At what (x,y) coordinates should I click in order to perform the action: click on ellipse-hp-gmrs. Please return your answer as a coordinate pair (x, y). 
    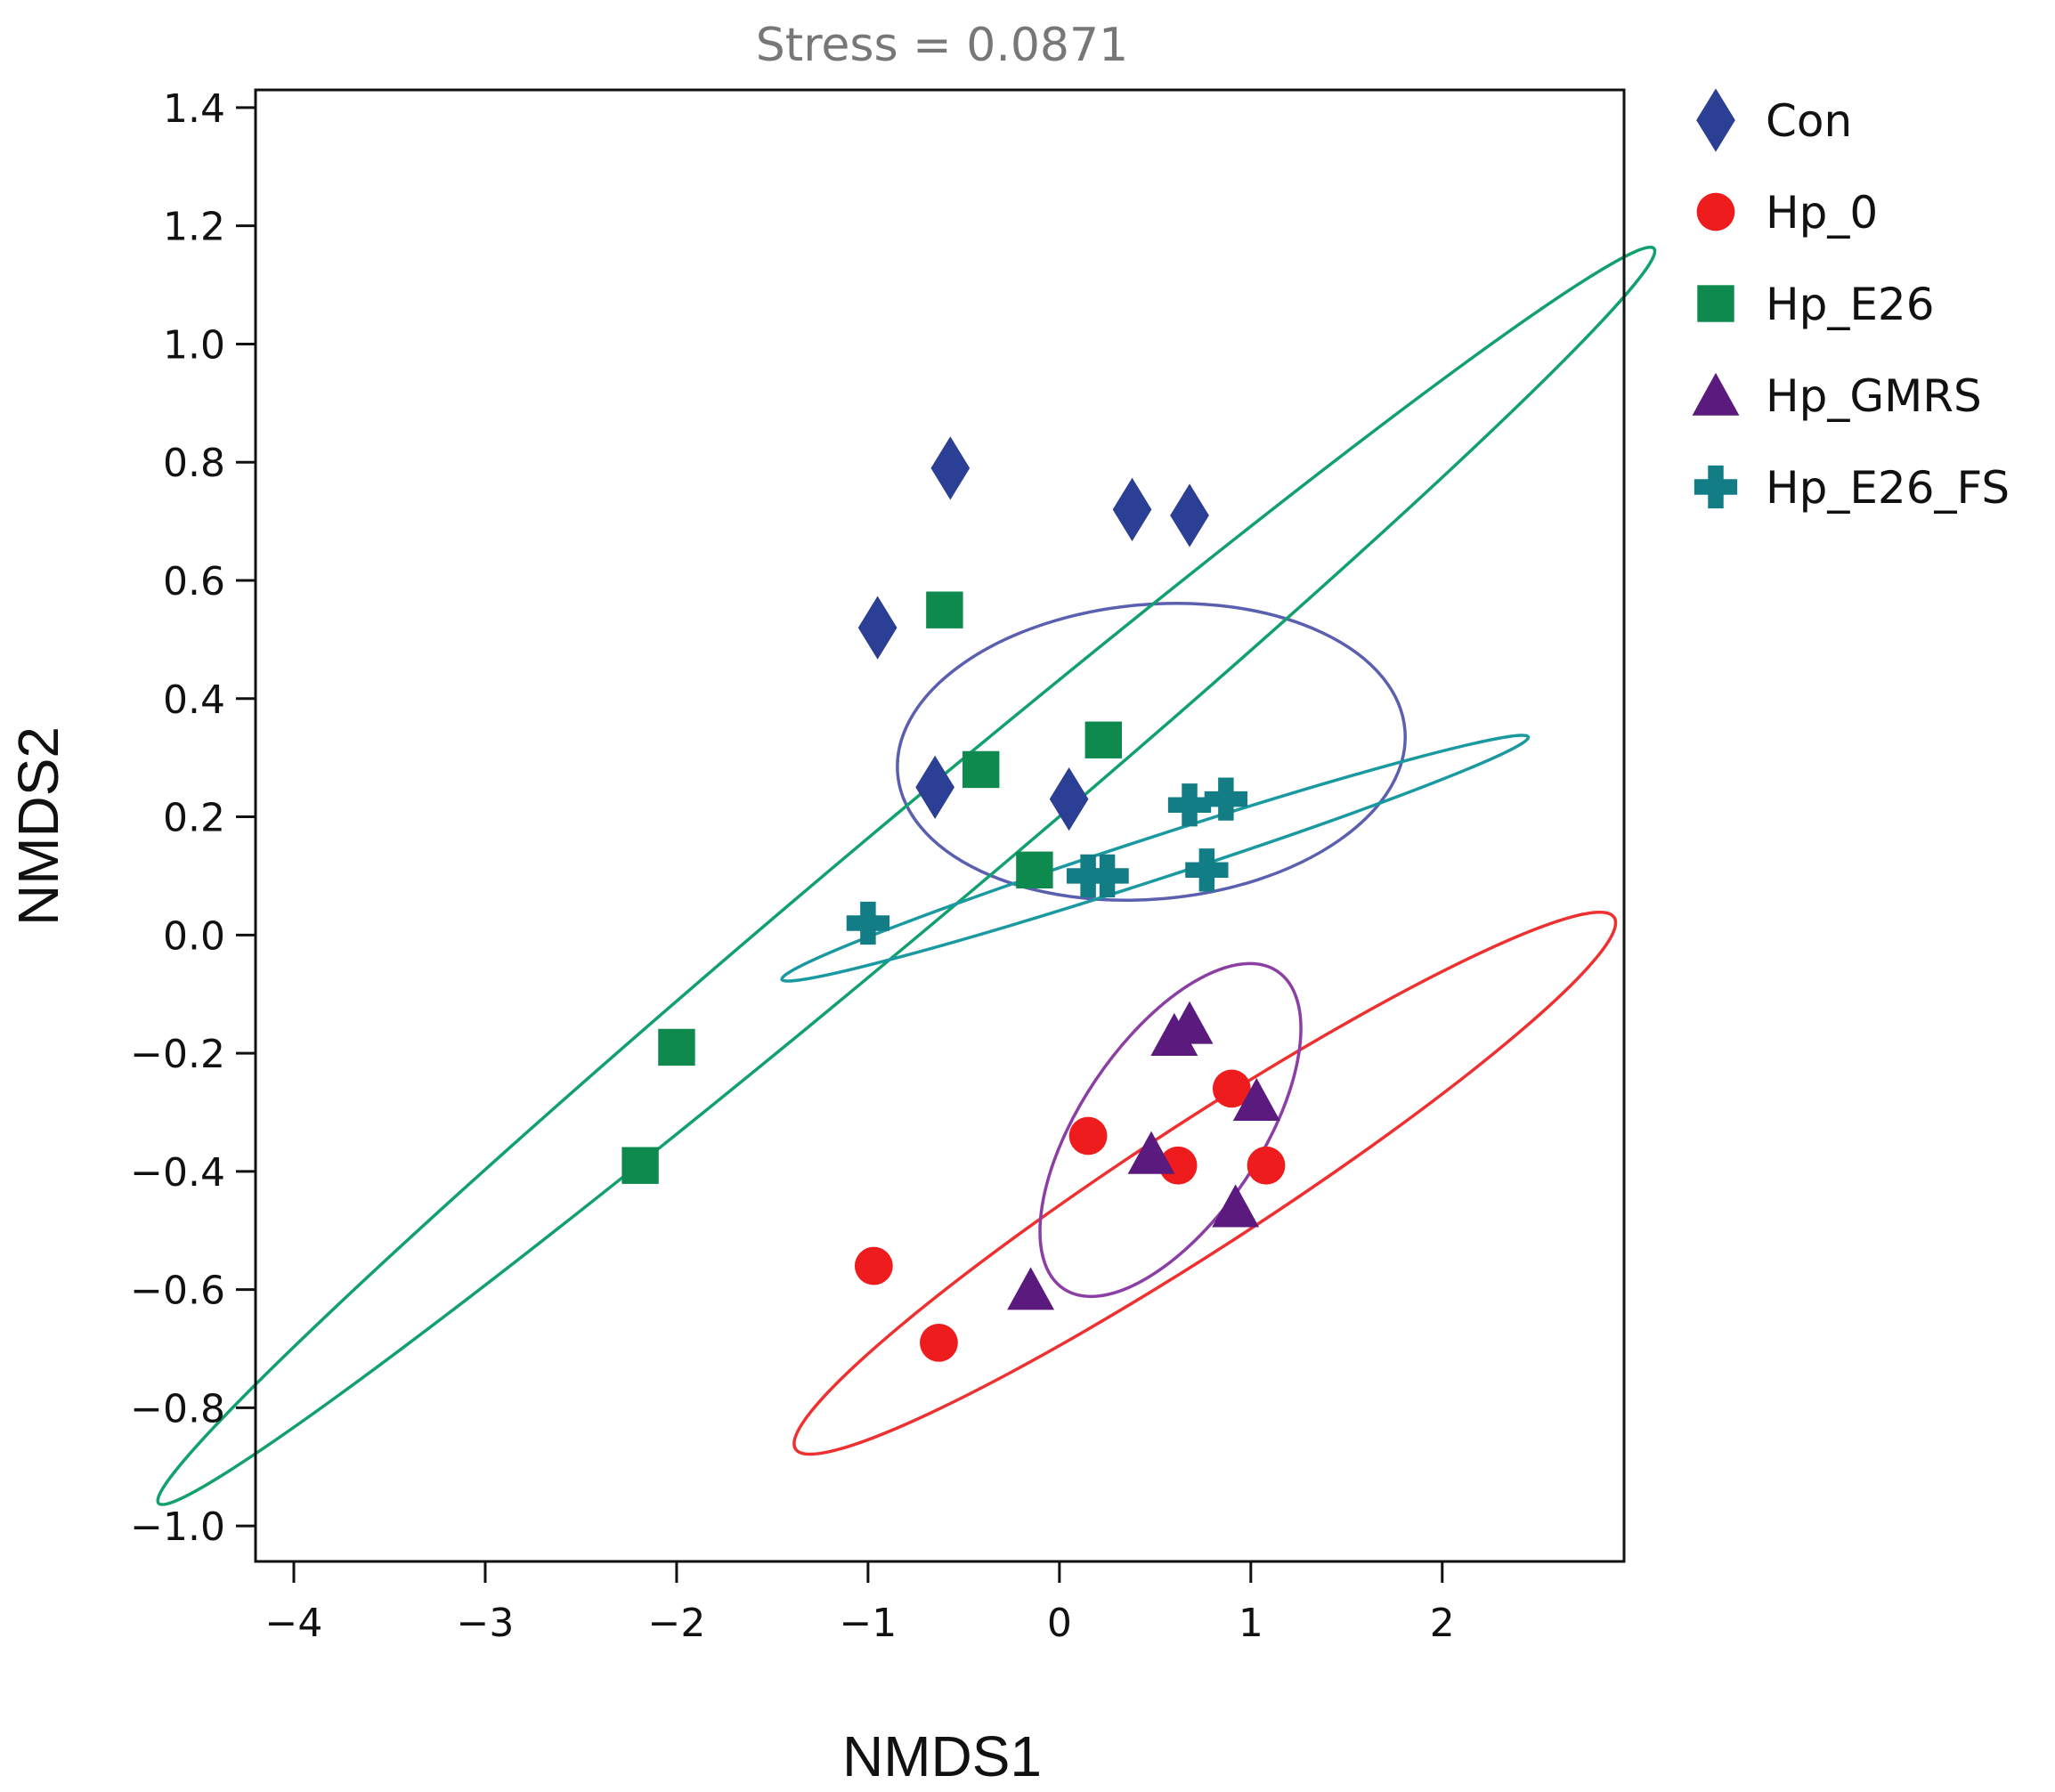
    Looking at the image, I should click on (1170, 1130).